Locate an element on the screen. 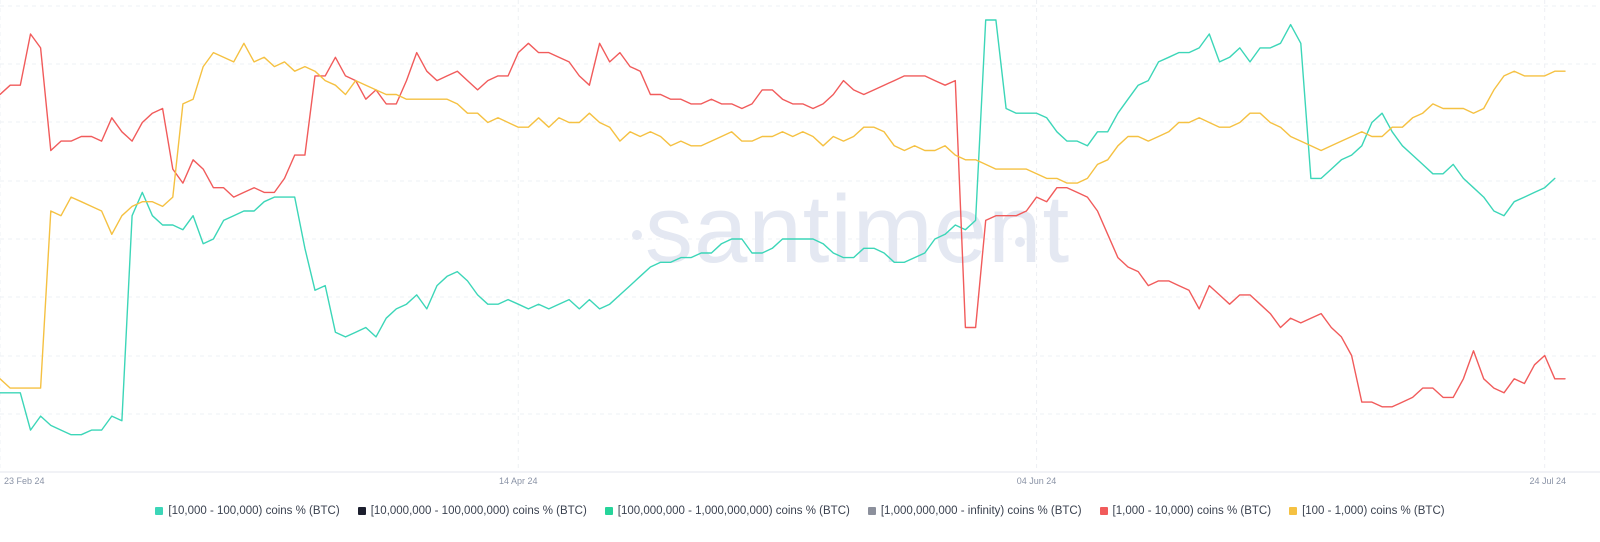 The width and height of the screenshot is (1600, 542). legend-item-5: [100 - 1,000) coins % (BTC) is located at coordinates (1367, 511).